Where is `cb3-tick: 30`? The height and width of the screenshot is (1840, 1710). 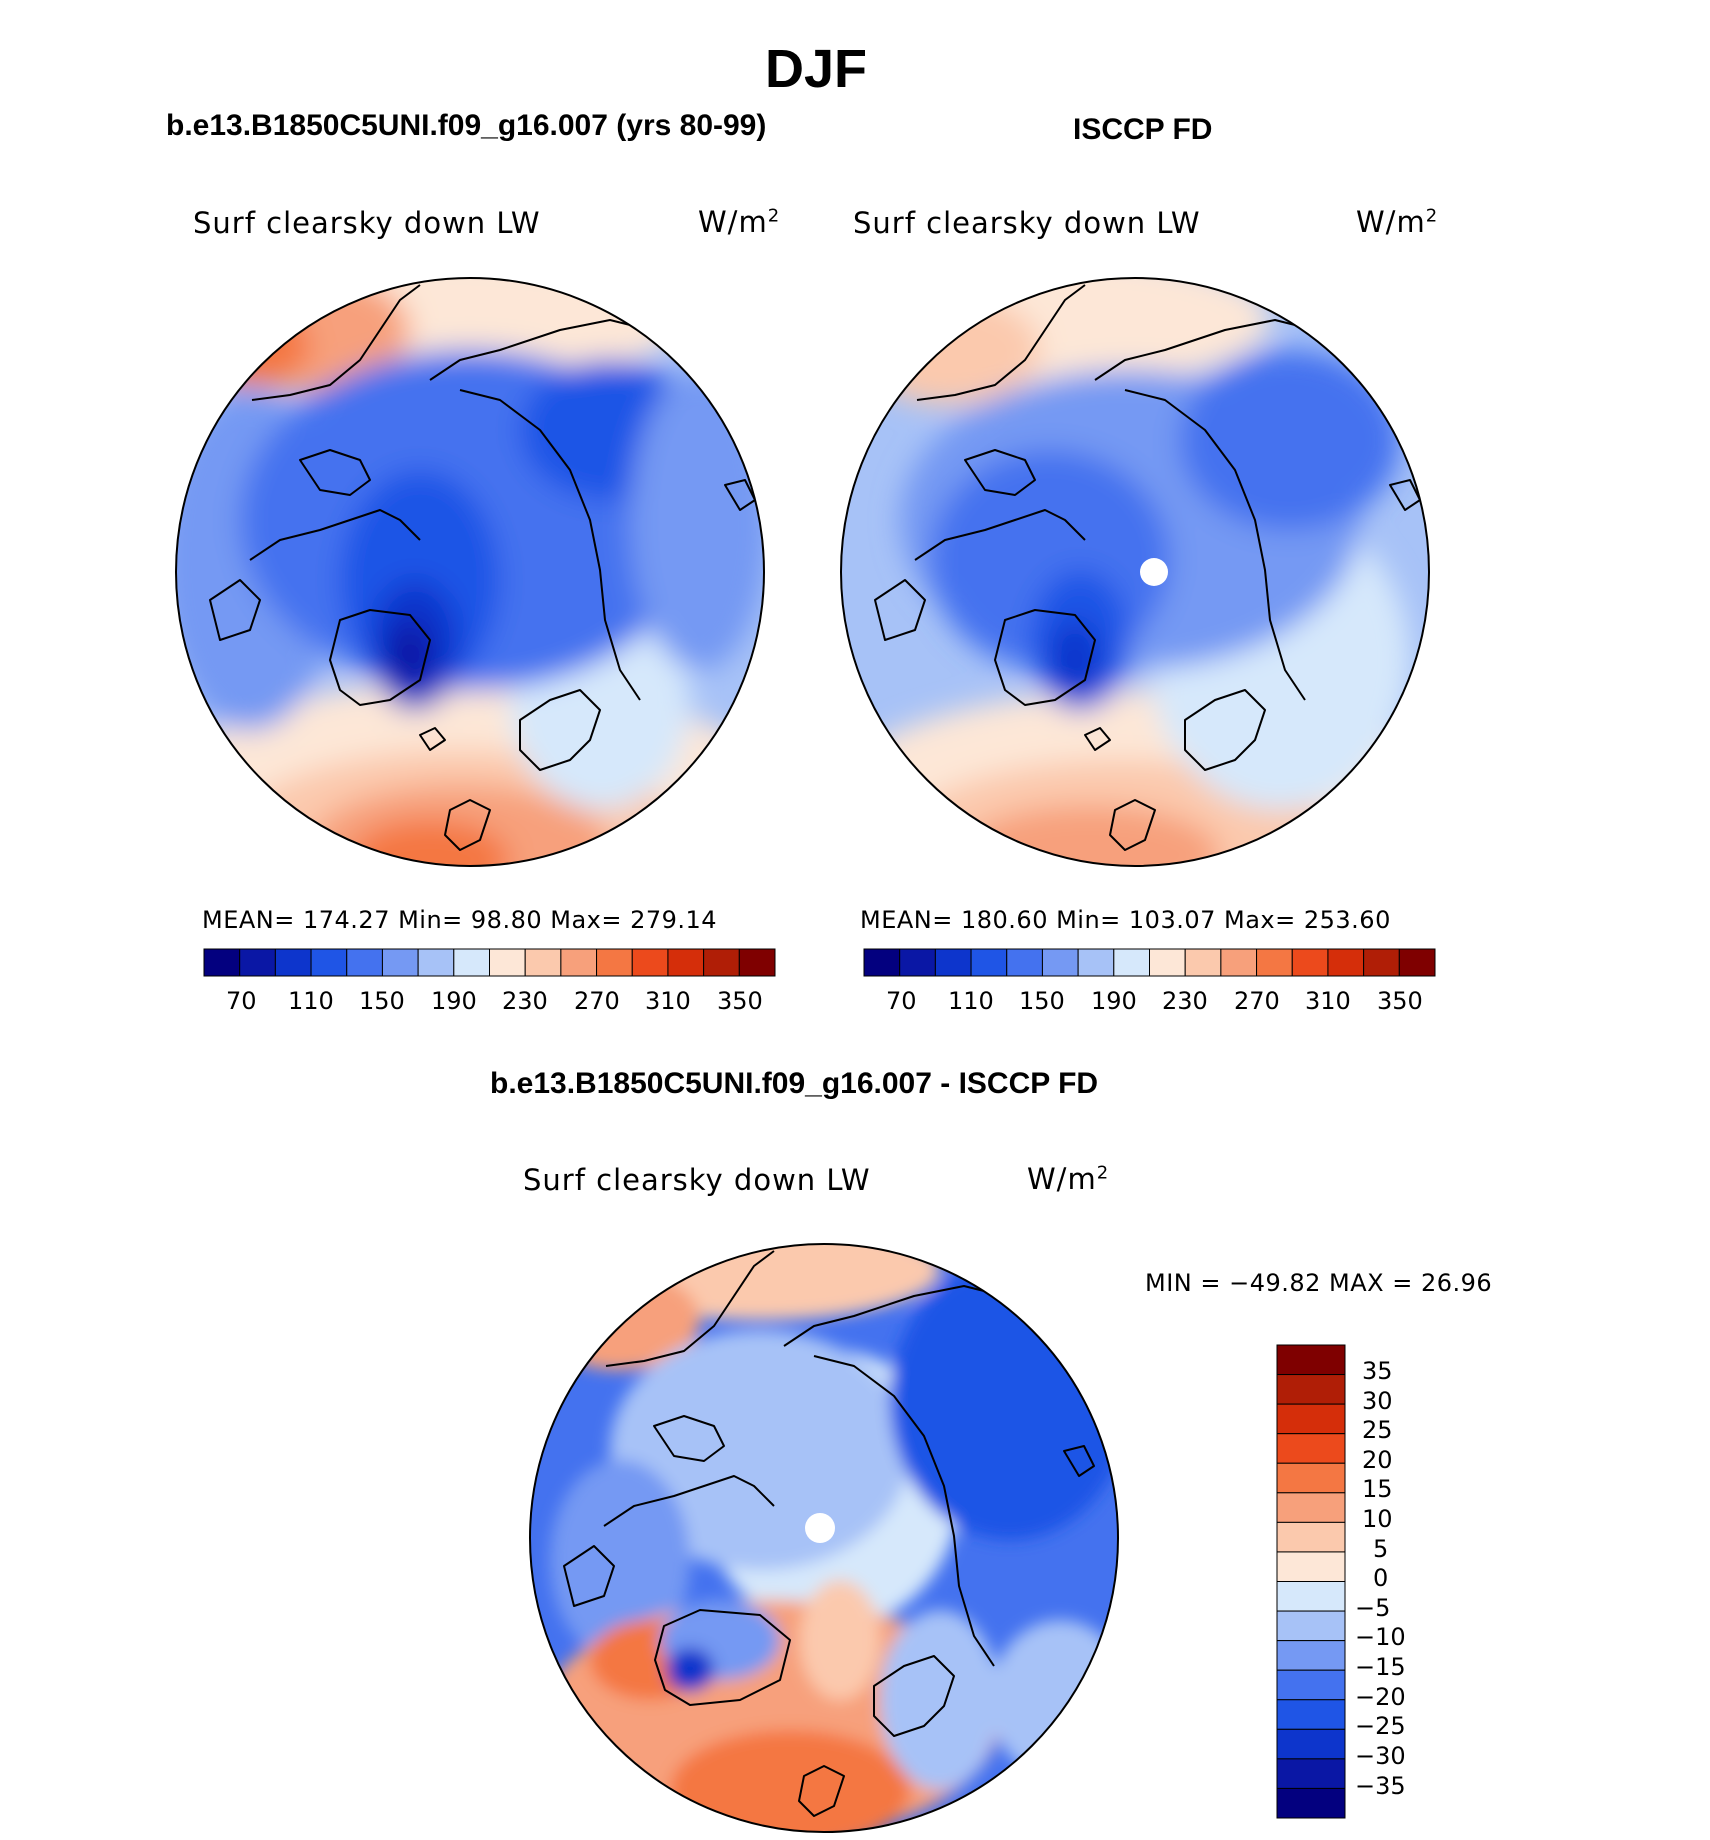
cb3-tick: 30 is located at coordinates (1377, 1401).